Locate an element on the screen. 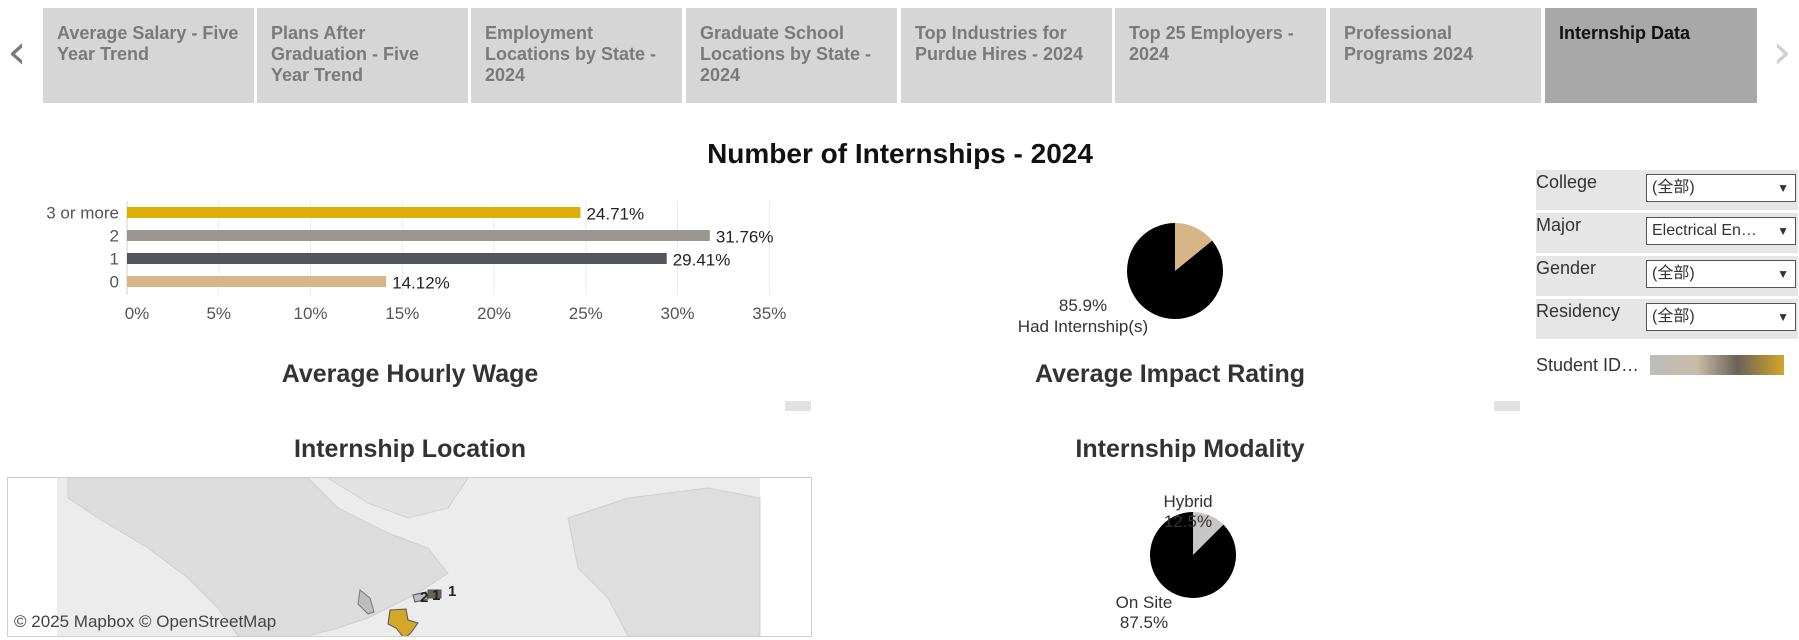 The height and width of the screenshot is (640, 1799). tab-top-industries: Top Industries for Purdue Hires - 2024 is located at coordinates (1006, 55).